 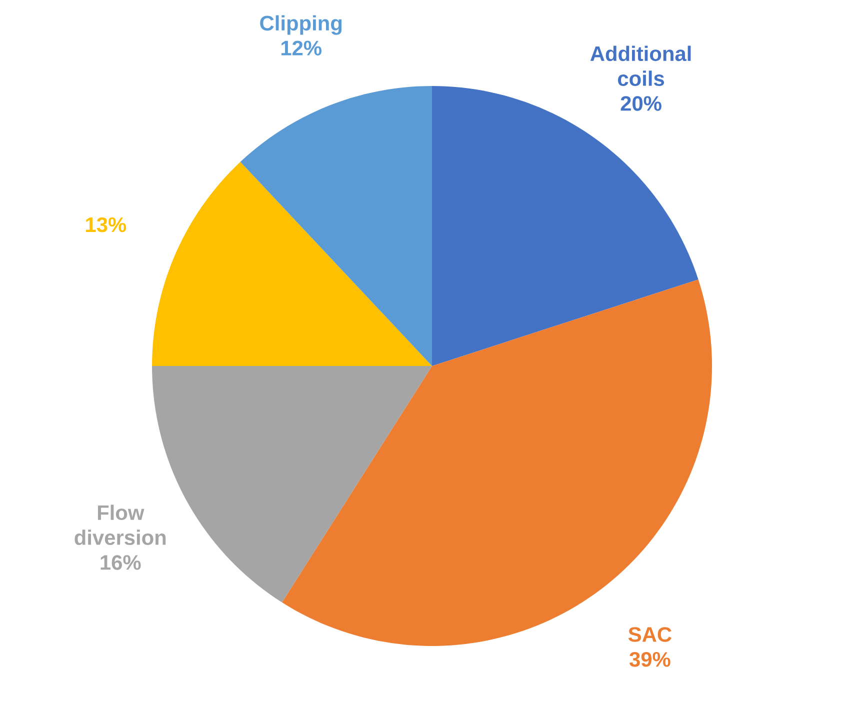 What do you see at coordinates (301, 25) in the screenshot?
I see `slice-label: Clipping` at bounding box center [301, 25].